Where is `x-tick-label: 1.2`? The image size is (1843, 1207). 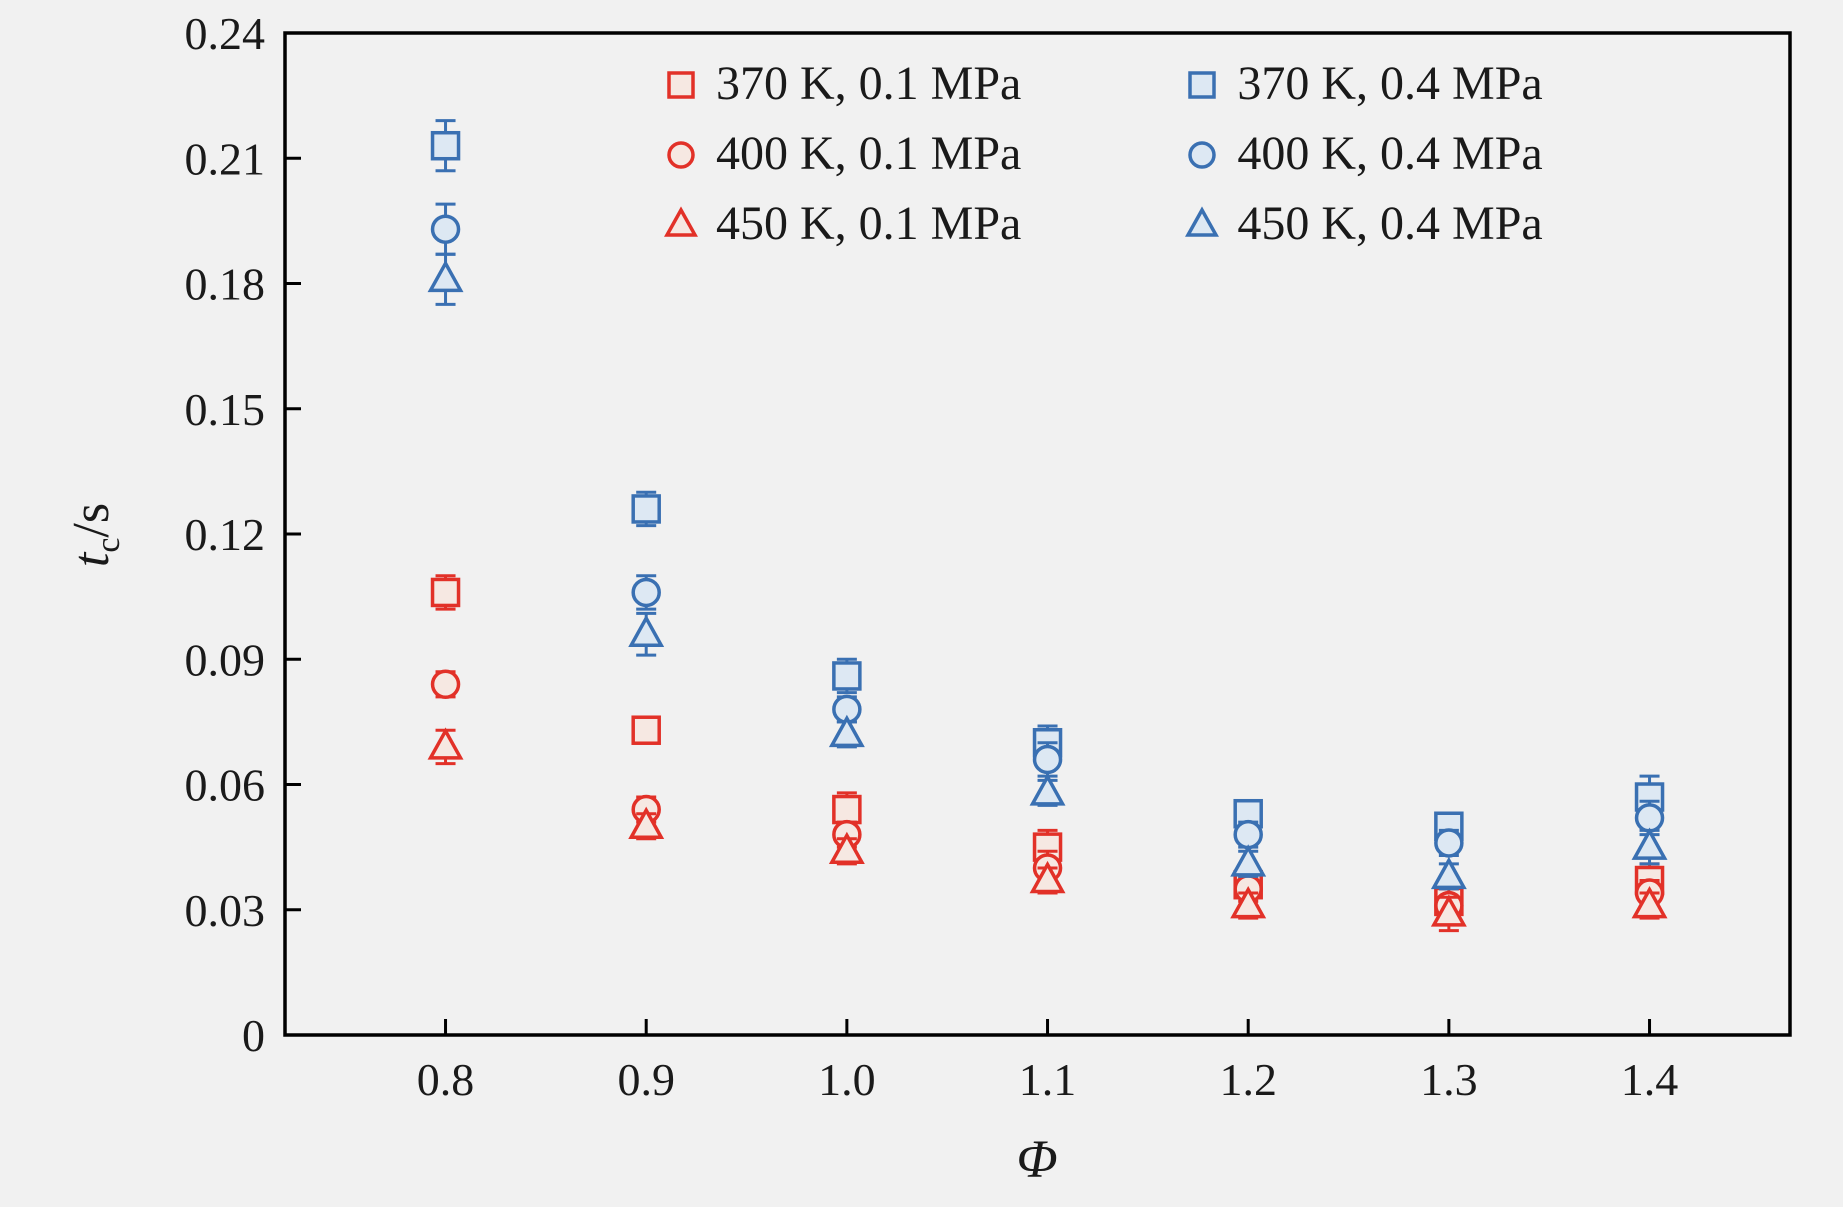
x-tick-label: 1.2 is located at coordinates (1248, 1079).